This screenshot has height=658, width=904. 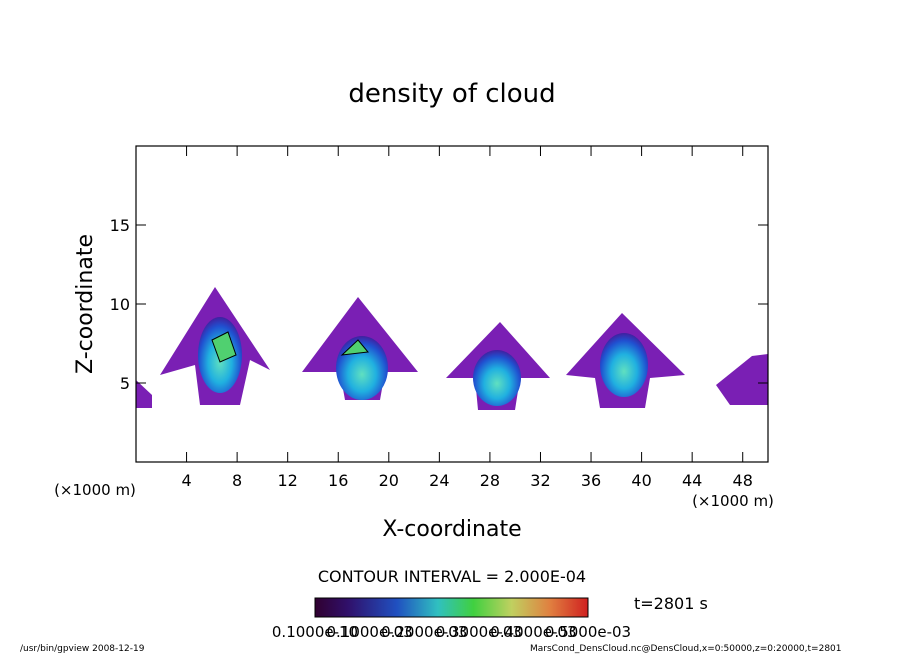 What do you see at coordinates (733, 501) in the screenshot?
I see `x-unit: (×1000 m)` at bounding box center [733, 501].